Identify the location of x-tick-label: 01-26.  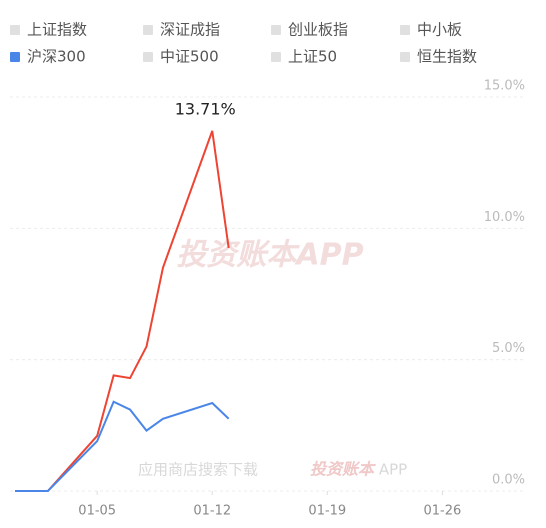
(442, 511).